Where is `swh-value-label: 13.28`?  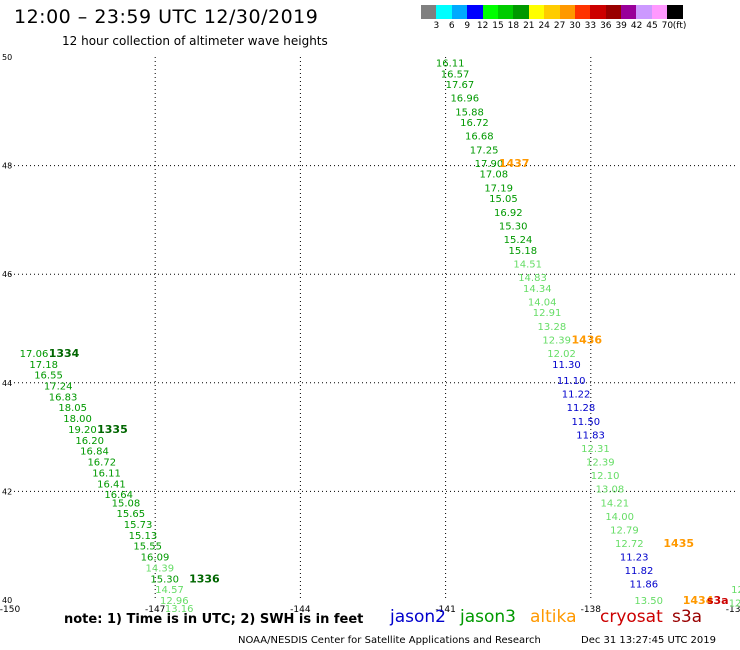 swh-value-label: 13.28 is located at coordinates (552, 327).